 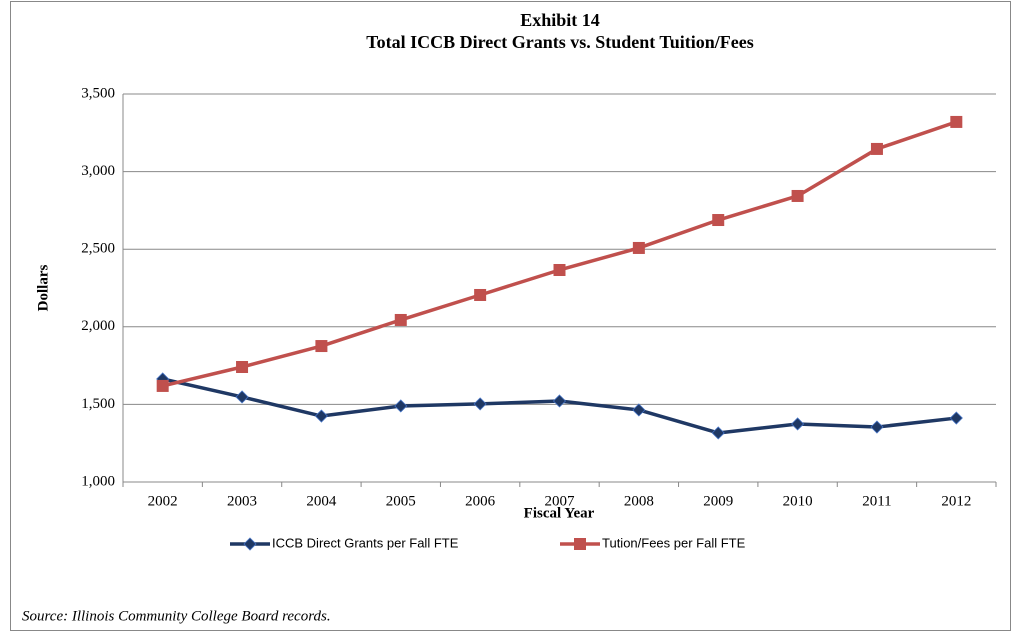 What do you see at coordinates (98, 326) in the screenshot?
I see `y-tick-label: 2,000` at bounding box center [98, 326].